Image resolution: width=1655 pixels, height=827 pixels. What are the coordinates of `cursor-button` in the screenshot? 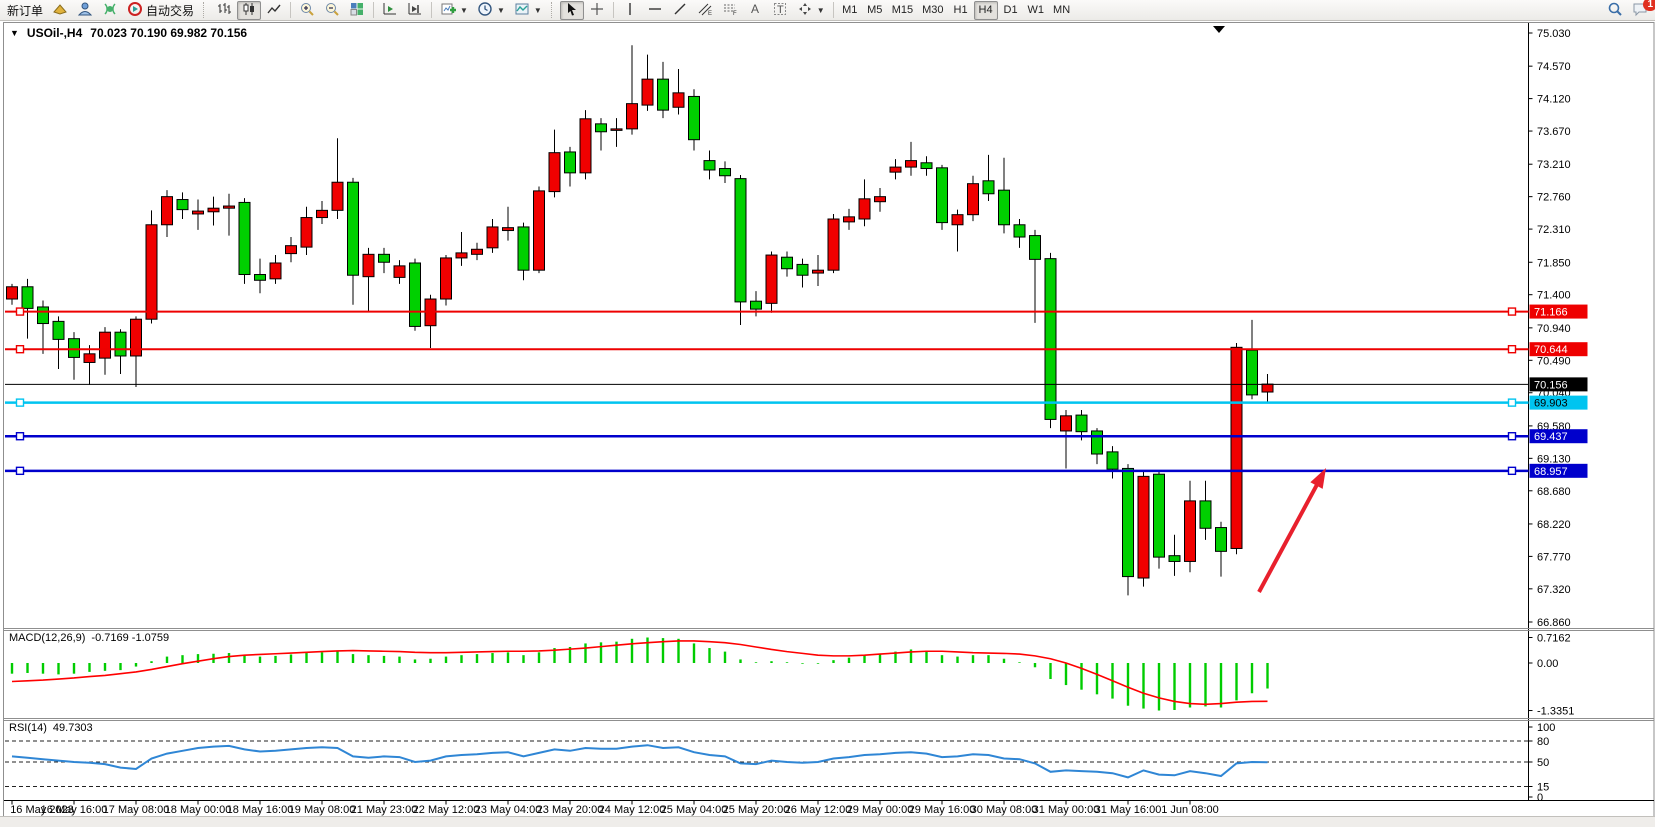 It's located at (571, 10).